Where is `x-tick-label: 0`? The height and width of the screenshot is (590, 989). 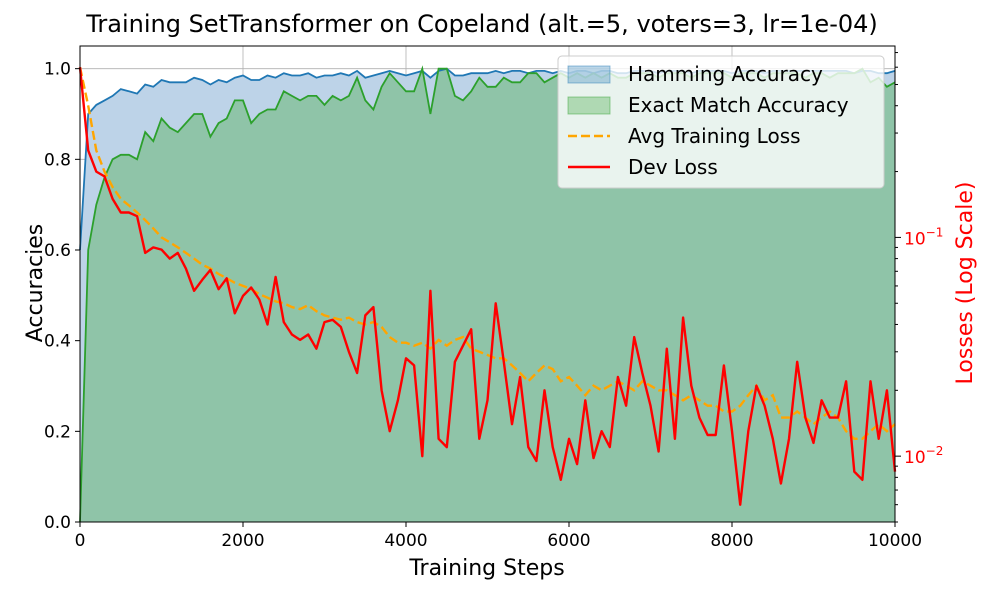 x-tick-label: 0 is located at coordinates (80, 541).